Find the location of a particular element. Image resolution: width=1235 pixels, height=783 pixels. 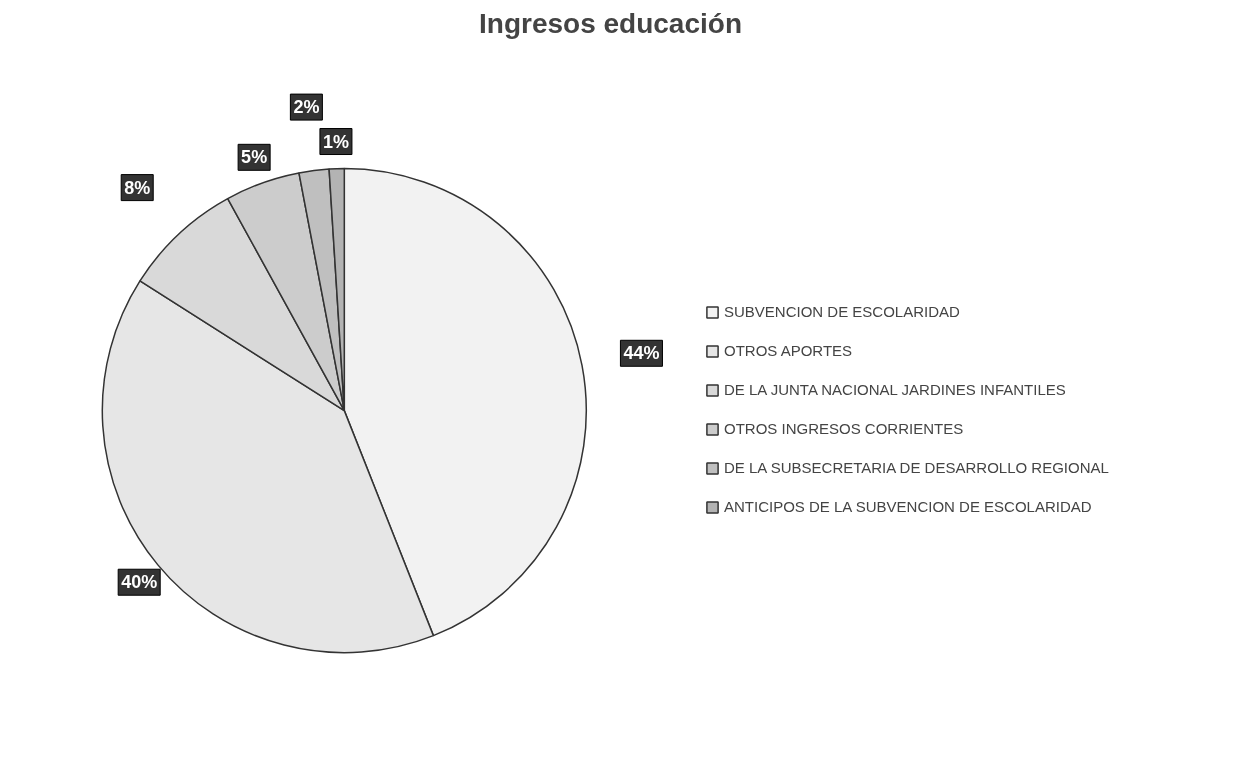

data-label: 2% is located at coordinates (306, 107).